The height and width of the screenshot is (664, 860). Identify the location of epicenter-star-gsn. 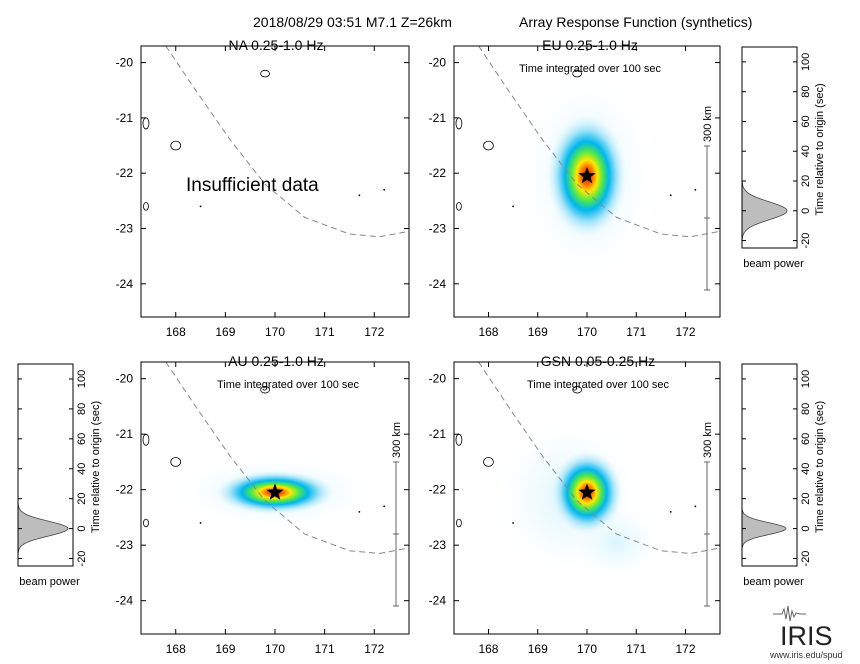
(587, 491).